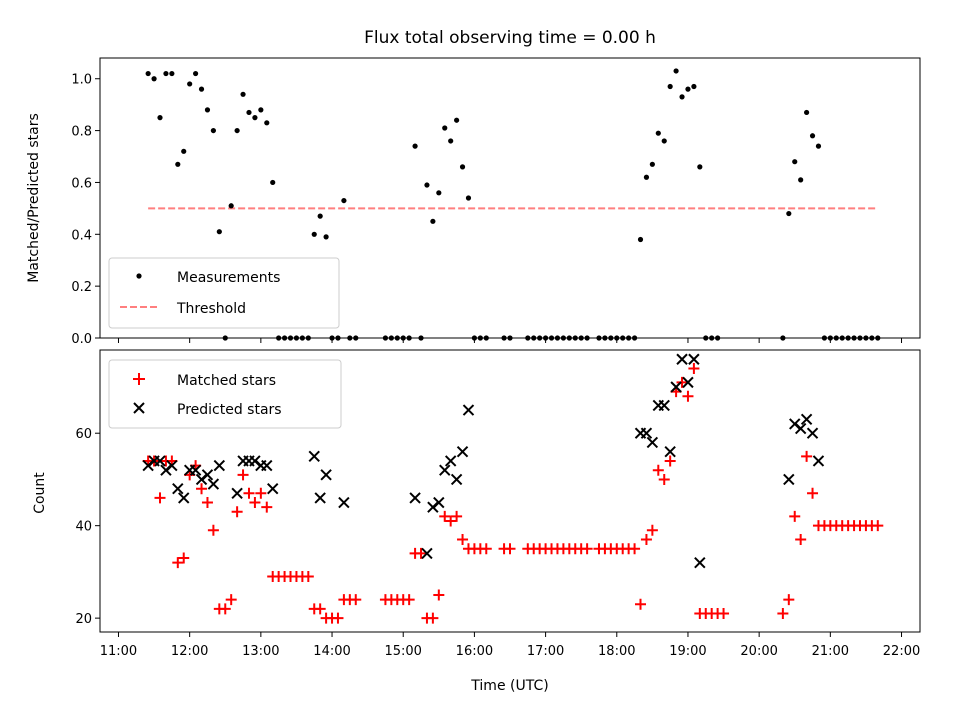  I want to click on y-tick-label: 0.2, so click(81, 287).